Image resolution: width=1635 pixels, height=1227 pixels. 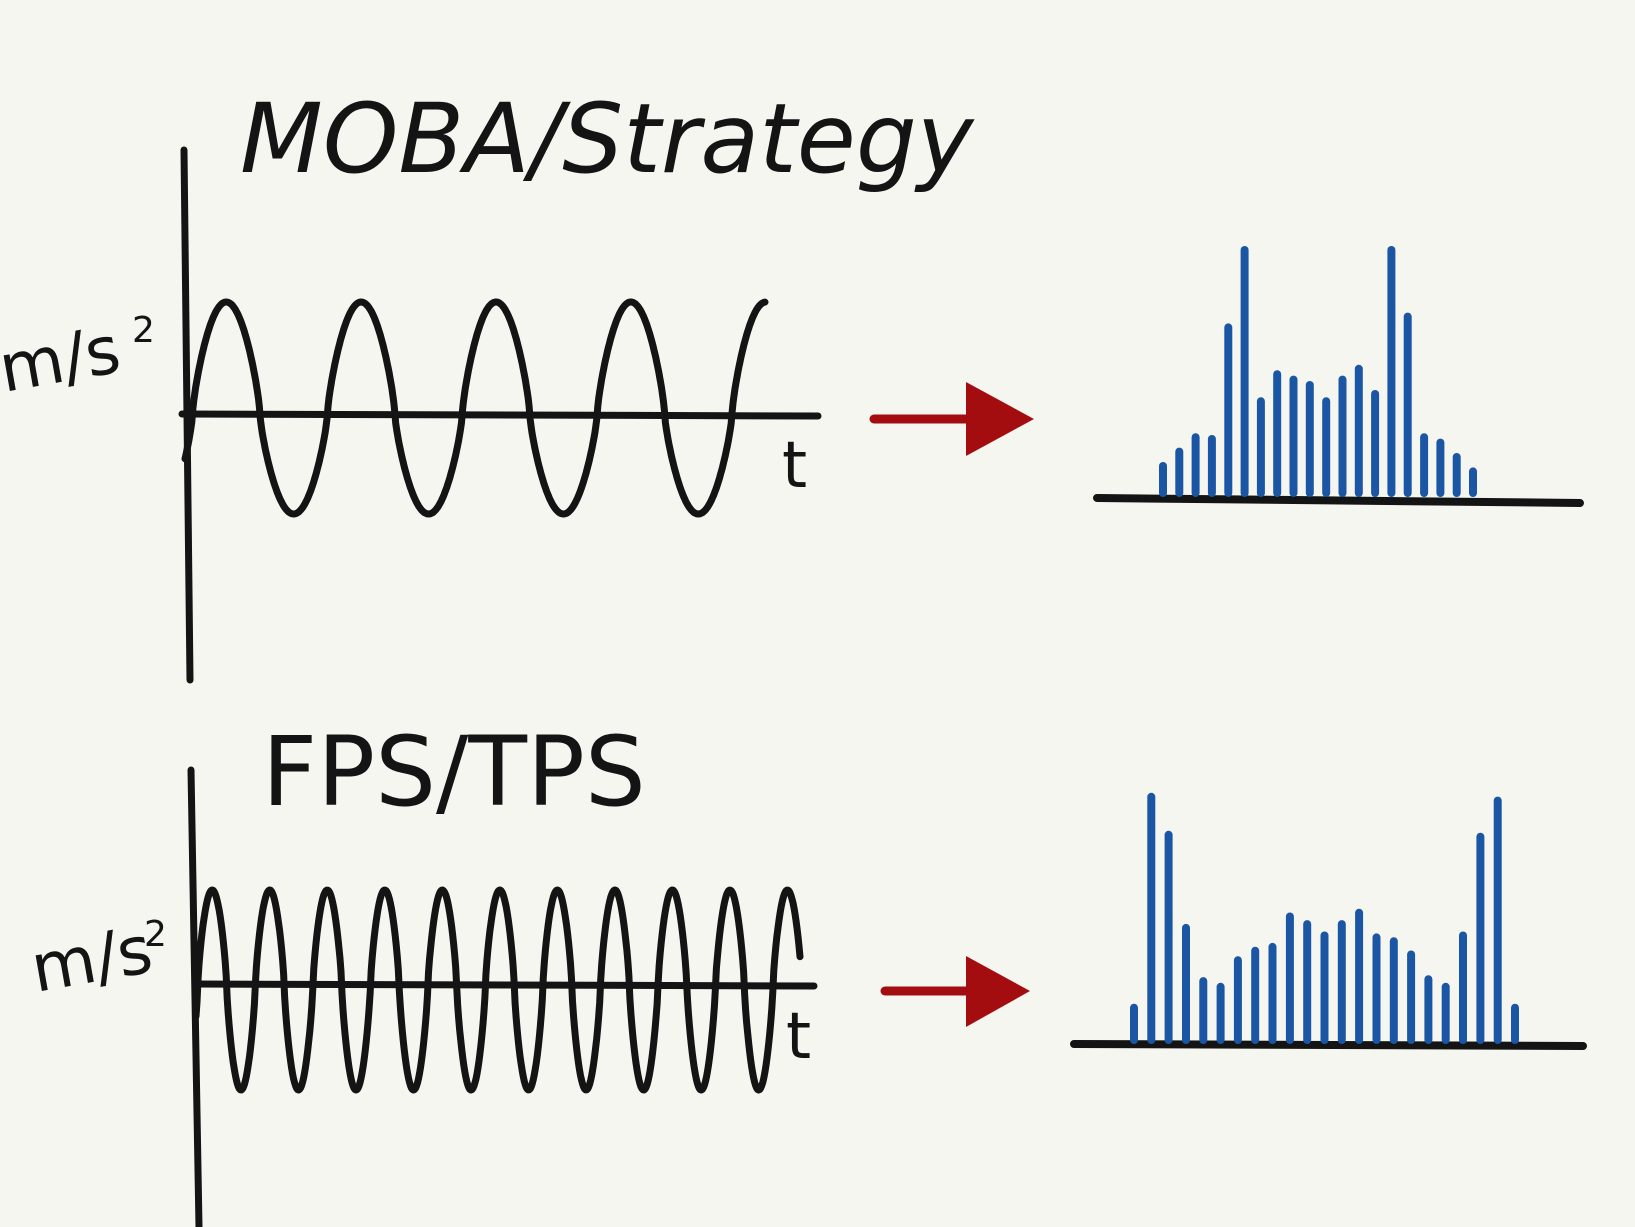 What do you see at coordinates (63, 359) in the screenshot?
I see `y-axis-label-top: m/s` at bounding box center [63, 359].